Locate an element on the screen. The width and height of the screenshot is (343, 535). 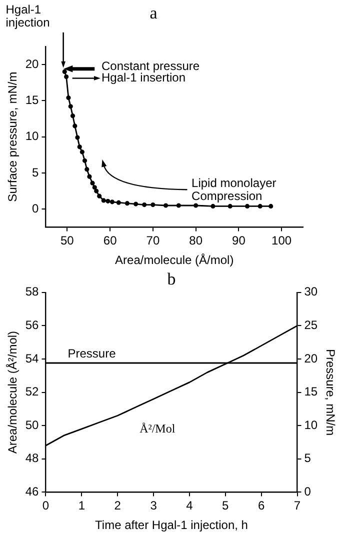
y-tick-label: 10 is located at coordinates (32, 136).